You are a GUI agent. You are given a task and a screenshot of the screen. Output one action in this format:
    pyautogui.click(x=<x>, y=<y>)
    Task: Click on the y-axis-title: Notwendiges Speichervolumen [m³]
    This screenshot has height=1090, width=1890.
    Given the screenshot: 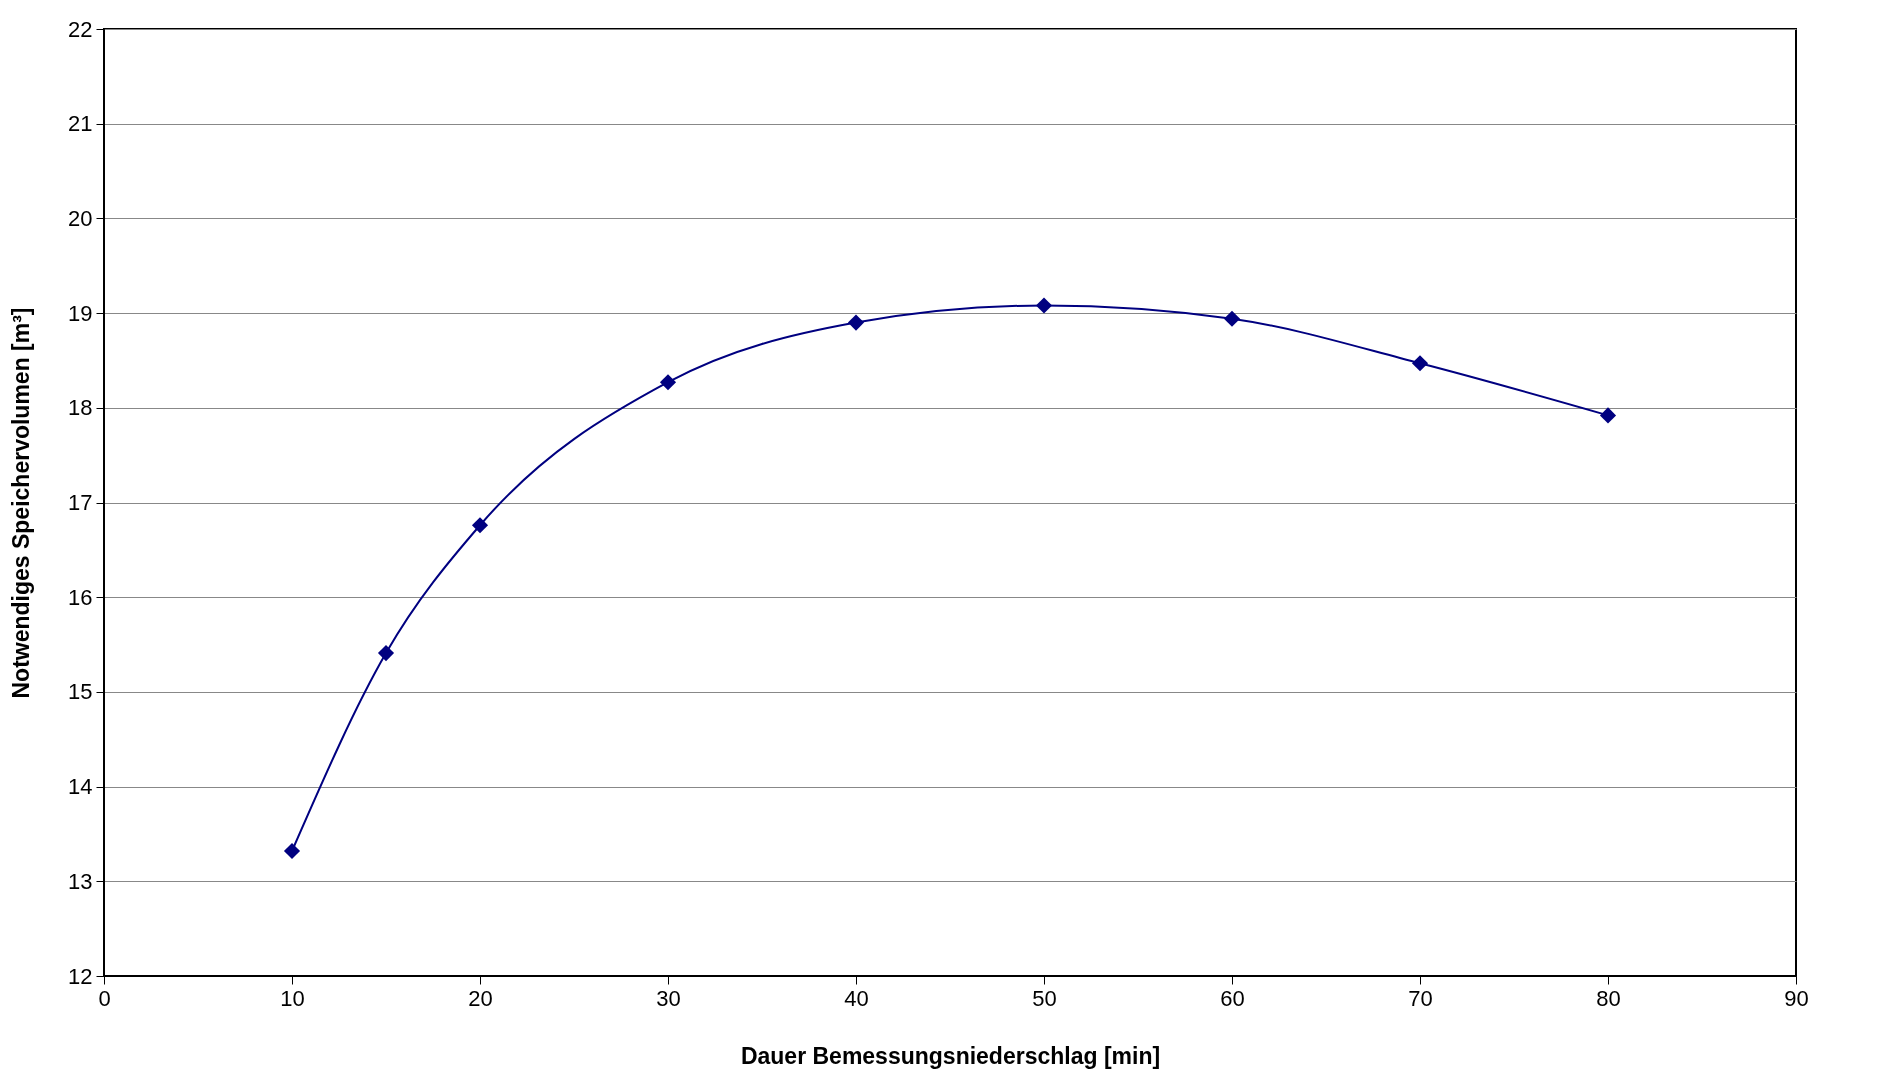 What is the action you would take?
    pyautogui.click(x=21, y=503)
    